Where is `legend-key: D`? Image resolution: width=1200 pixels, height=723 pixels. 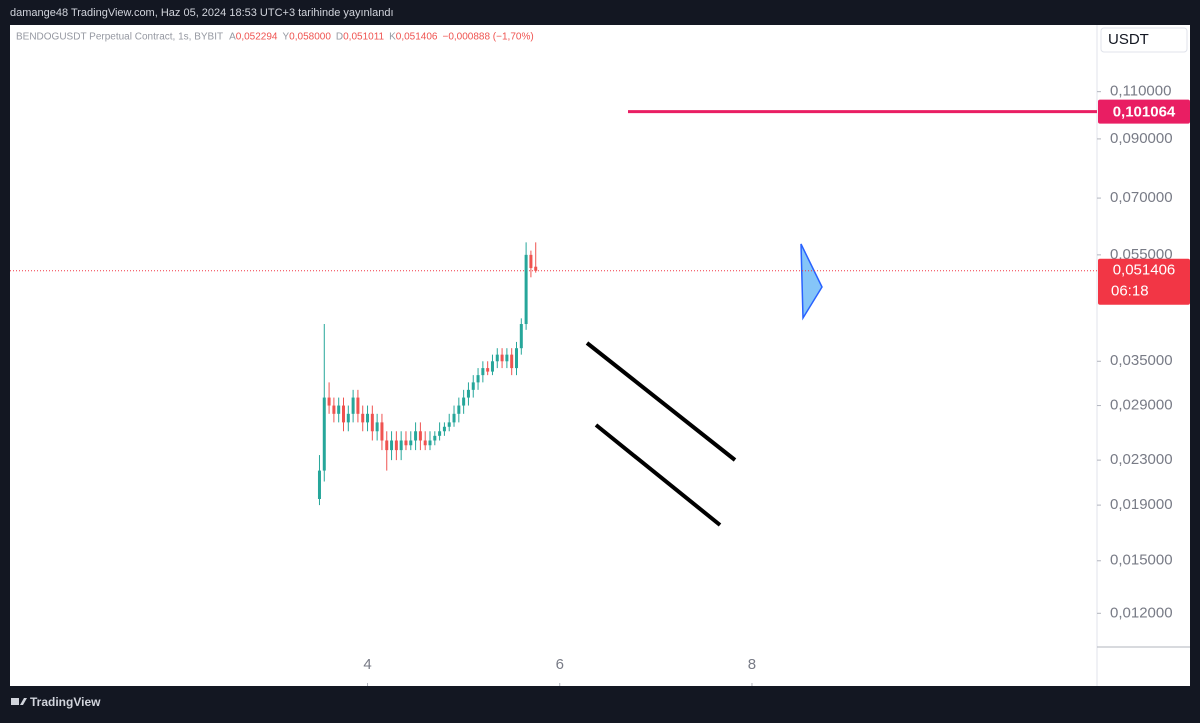 legend-key: D is located at coordinates (339, 37).